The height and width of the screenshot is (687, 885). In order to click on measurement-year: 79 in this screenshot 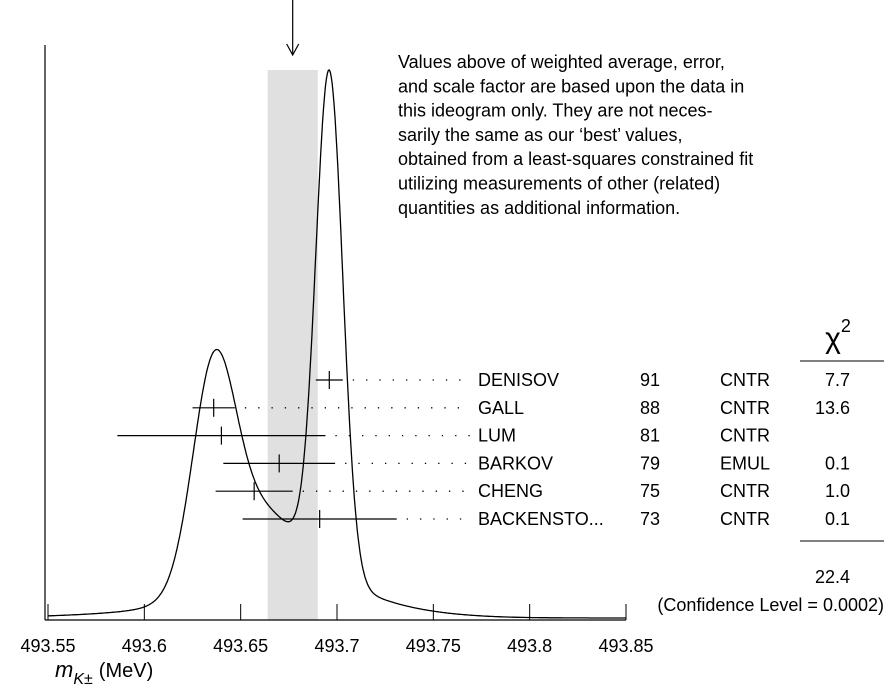, I will do `click(650, 463)`.